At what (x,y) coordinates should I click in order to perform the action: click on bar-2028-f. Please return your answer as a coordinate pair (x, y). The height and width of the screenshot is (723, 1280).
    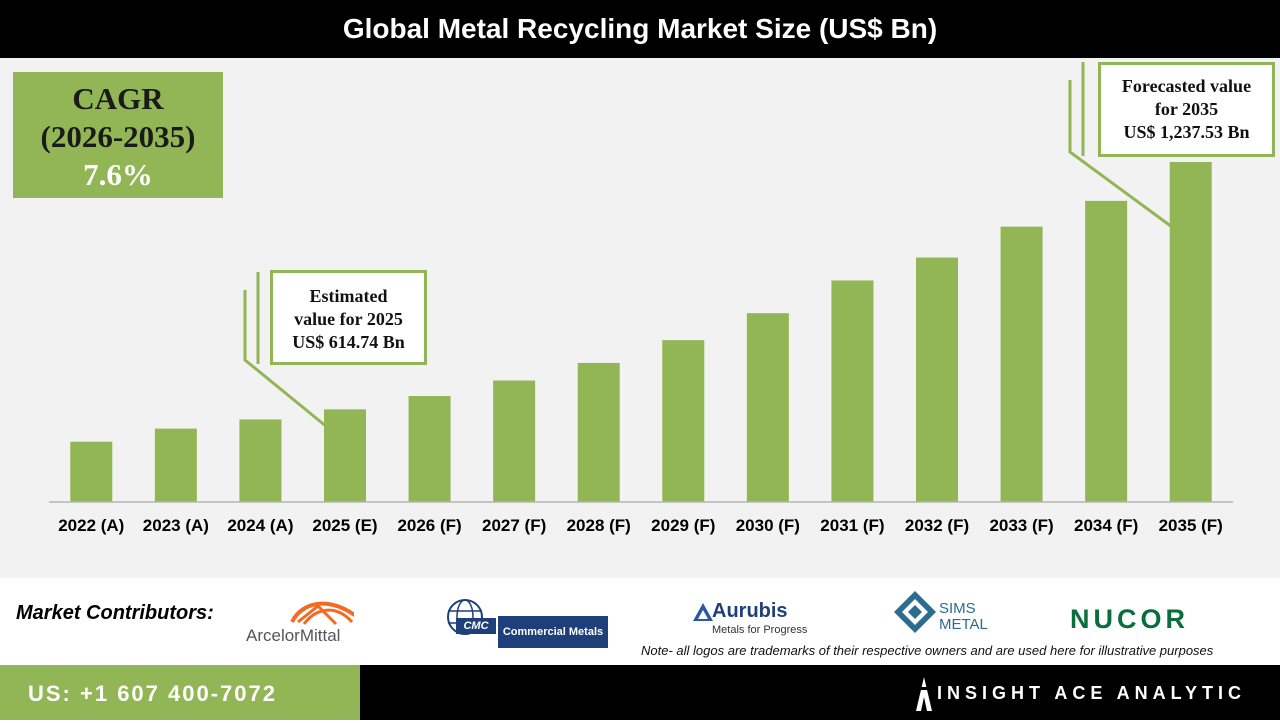
    Looking at the image, I should click on (598, 432).